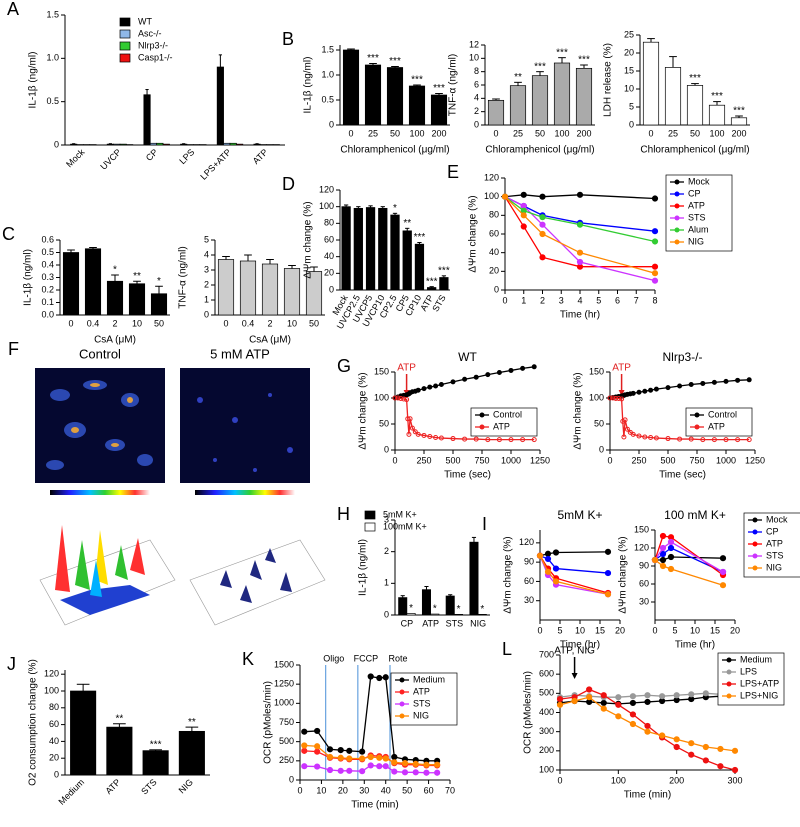 The width and height of the screenshot is (800, 827). Describe the element at coordinates (47, 277) in the screenshot. I see `y-tick-label: 0.3` at that location.